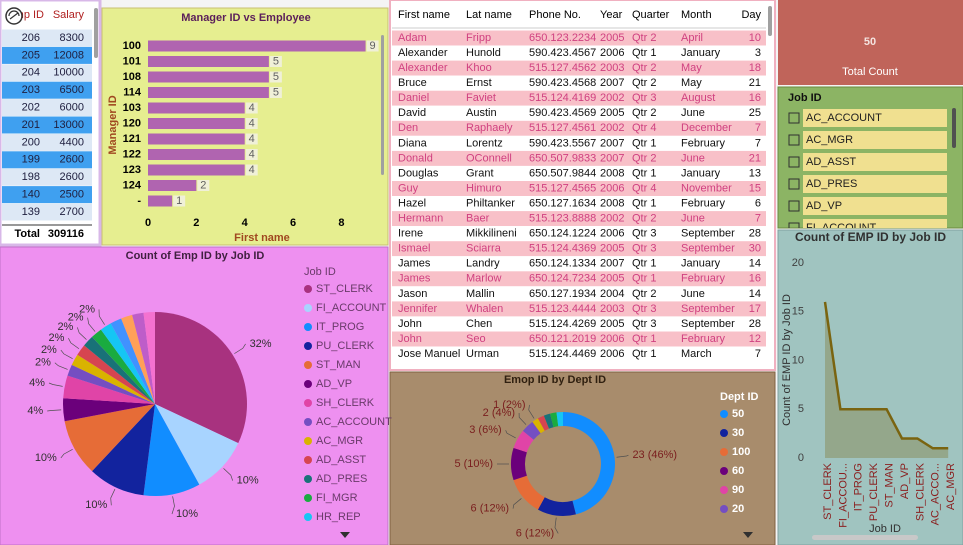 This screenshot has width=963, height=545. I want to click on cell: 650.124.1224, so click(562, 234).